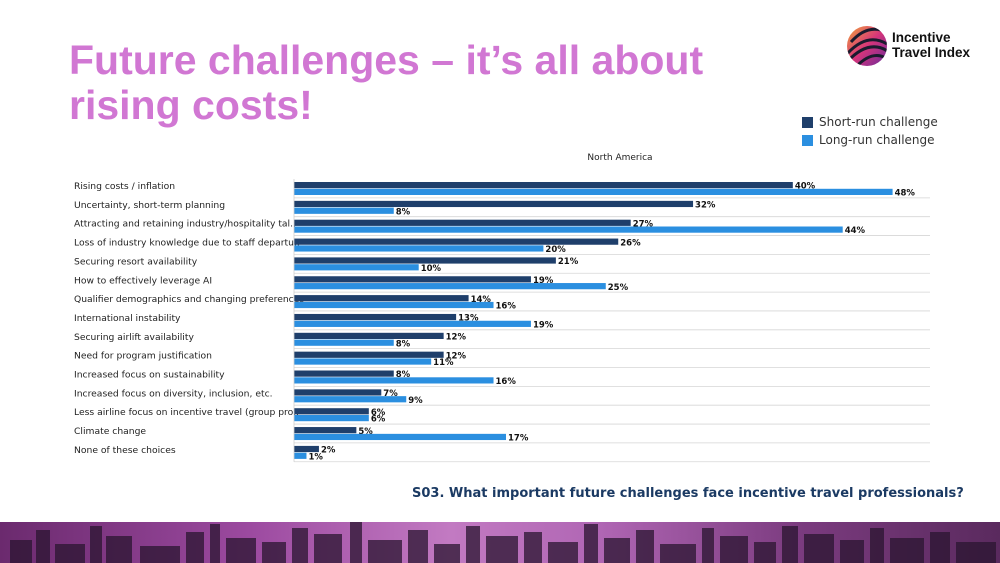 The image size is (1000, 563). What do you see at coordinates (481, 300) in the screenshot?
I see `data-label: 14%` at bounding box center [481, 300].